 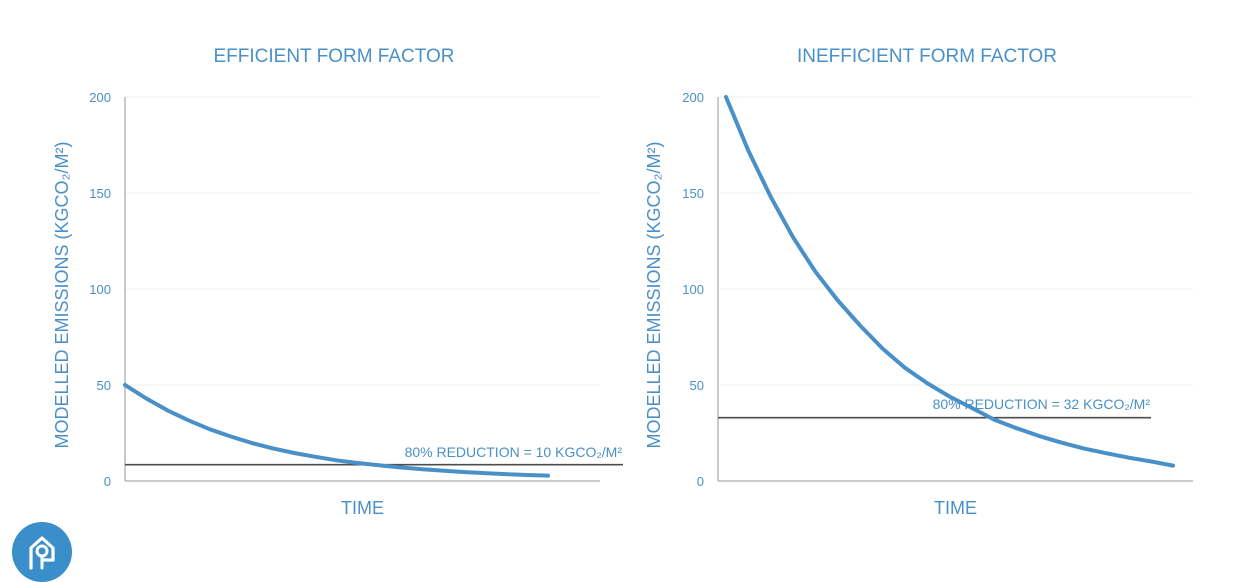 What do you see at coordinates (1042, 404) in the screenshot?
I see `inefficient-threshold-label: 80% REDUCTION = 32 KGCO₂/M²` at bounding box center [1042, 404].